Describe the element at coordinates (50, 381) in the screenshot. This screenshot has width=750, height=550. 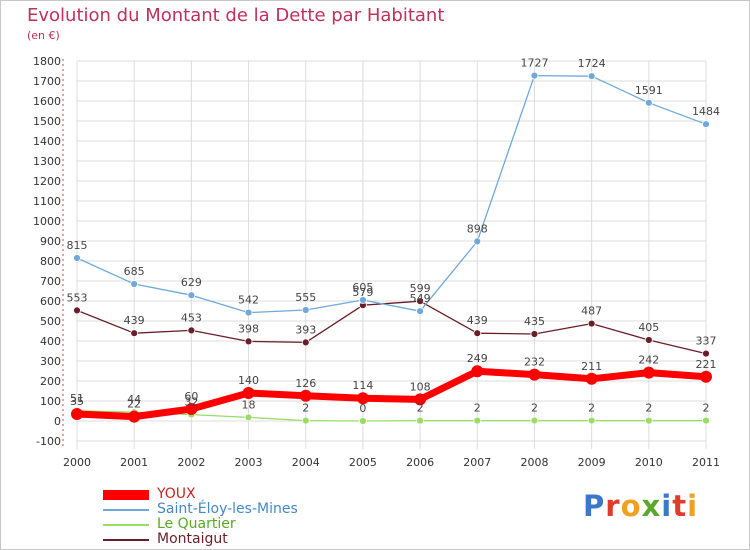
I see `y-tick-label: 200` at that location.